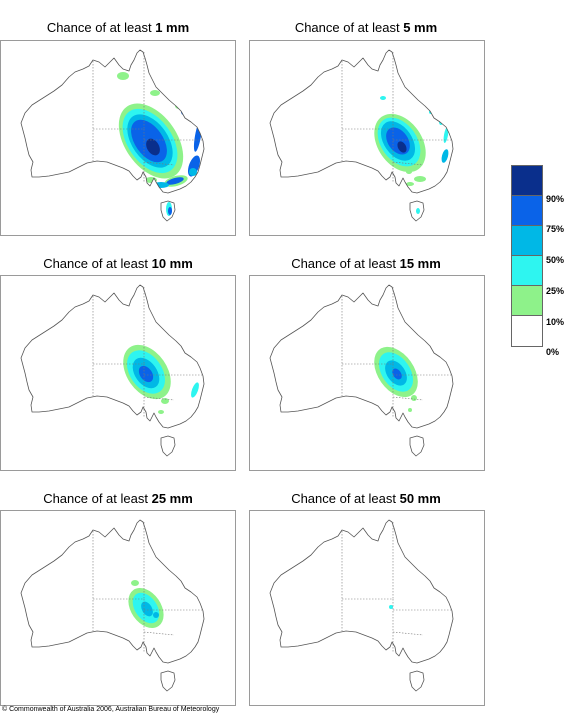 The height and width of the screenshot is (716, 570). What do you see at coordinates (553, 352) in the screenshot?
I see `legend-label-0: 0%` at bounding box center [553, 352].